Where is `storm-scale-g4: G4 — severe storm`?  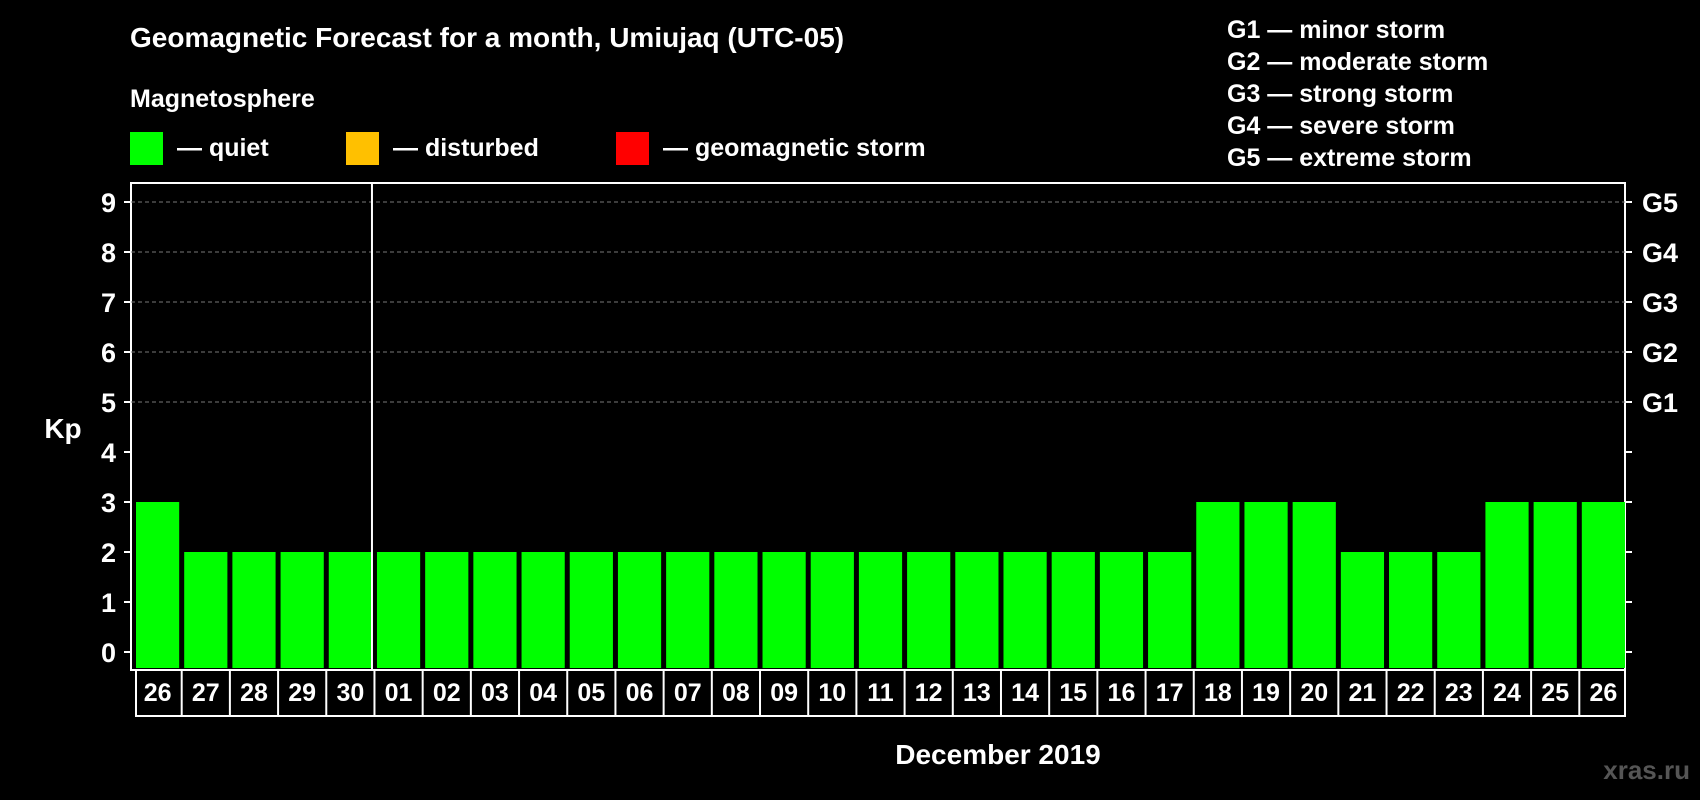
storm-scale-g4: G4 — severe storm is located at coordinates (1341, 126).